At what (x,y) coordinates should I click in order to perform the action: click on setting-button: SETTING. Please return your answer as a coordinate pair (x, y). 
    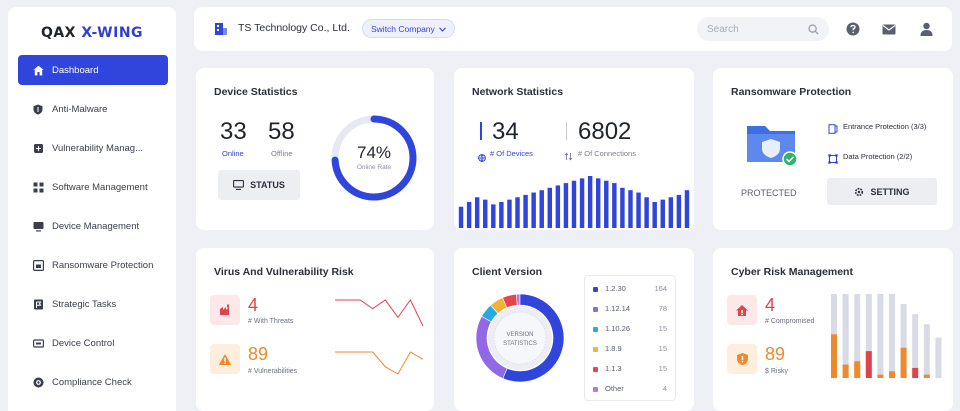
    Looking at the image, I should click on (882, 191).